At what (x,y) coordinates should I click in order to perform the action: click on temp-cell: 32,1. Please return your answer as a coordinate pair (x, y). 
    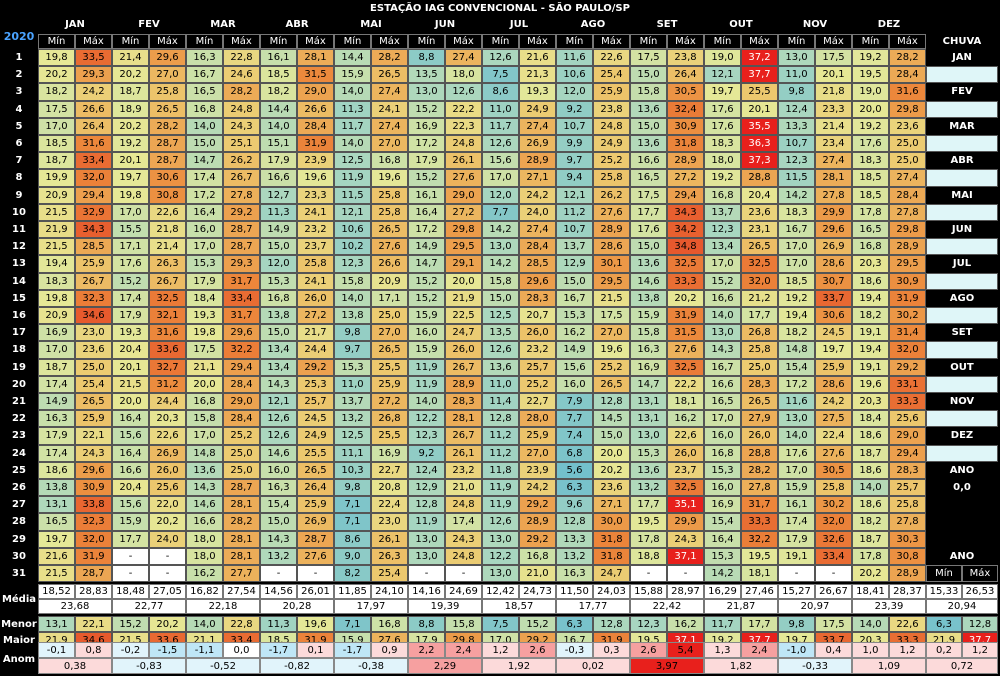
    Looking at the image, I should click on (167, 316).